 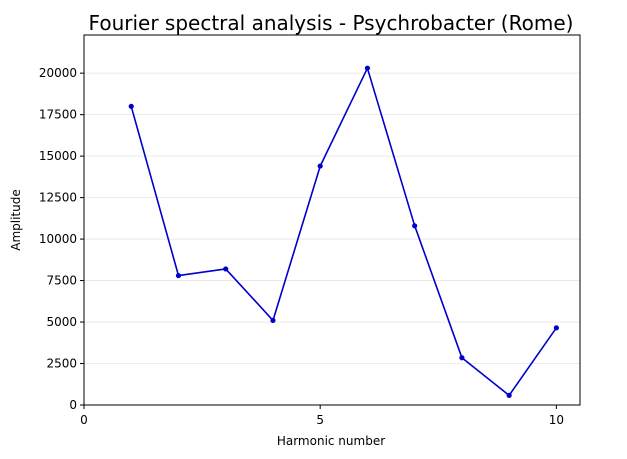 What do you see at coordinates (58, 115) in the screenshot?
I see `y-tick-label: 17500` at bounding box center [58, 115].